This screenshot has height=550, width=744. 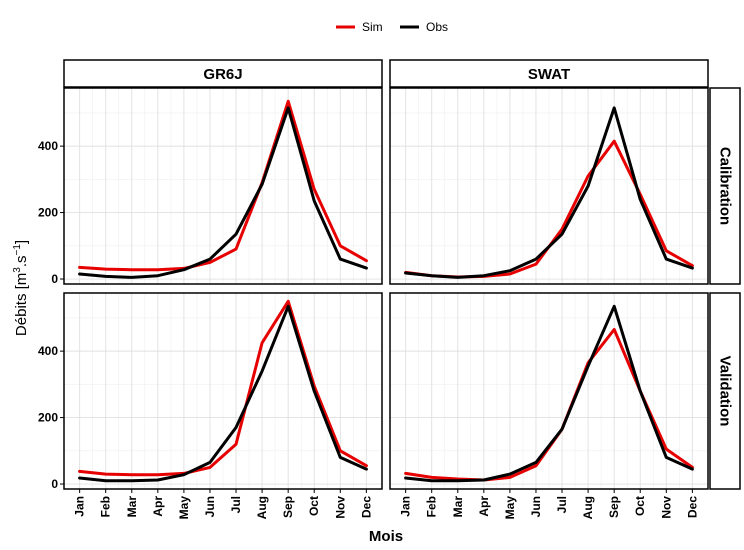 I want to click on strip-validation, so click(x=725, y=391).